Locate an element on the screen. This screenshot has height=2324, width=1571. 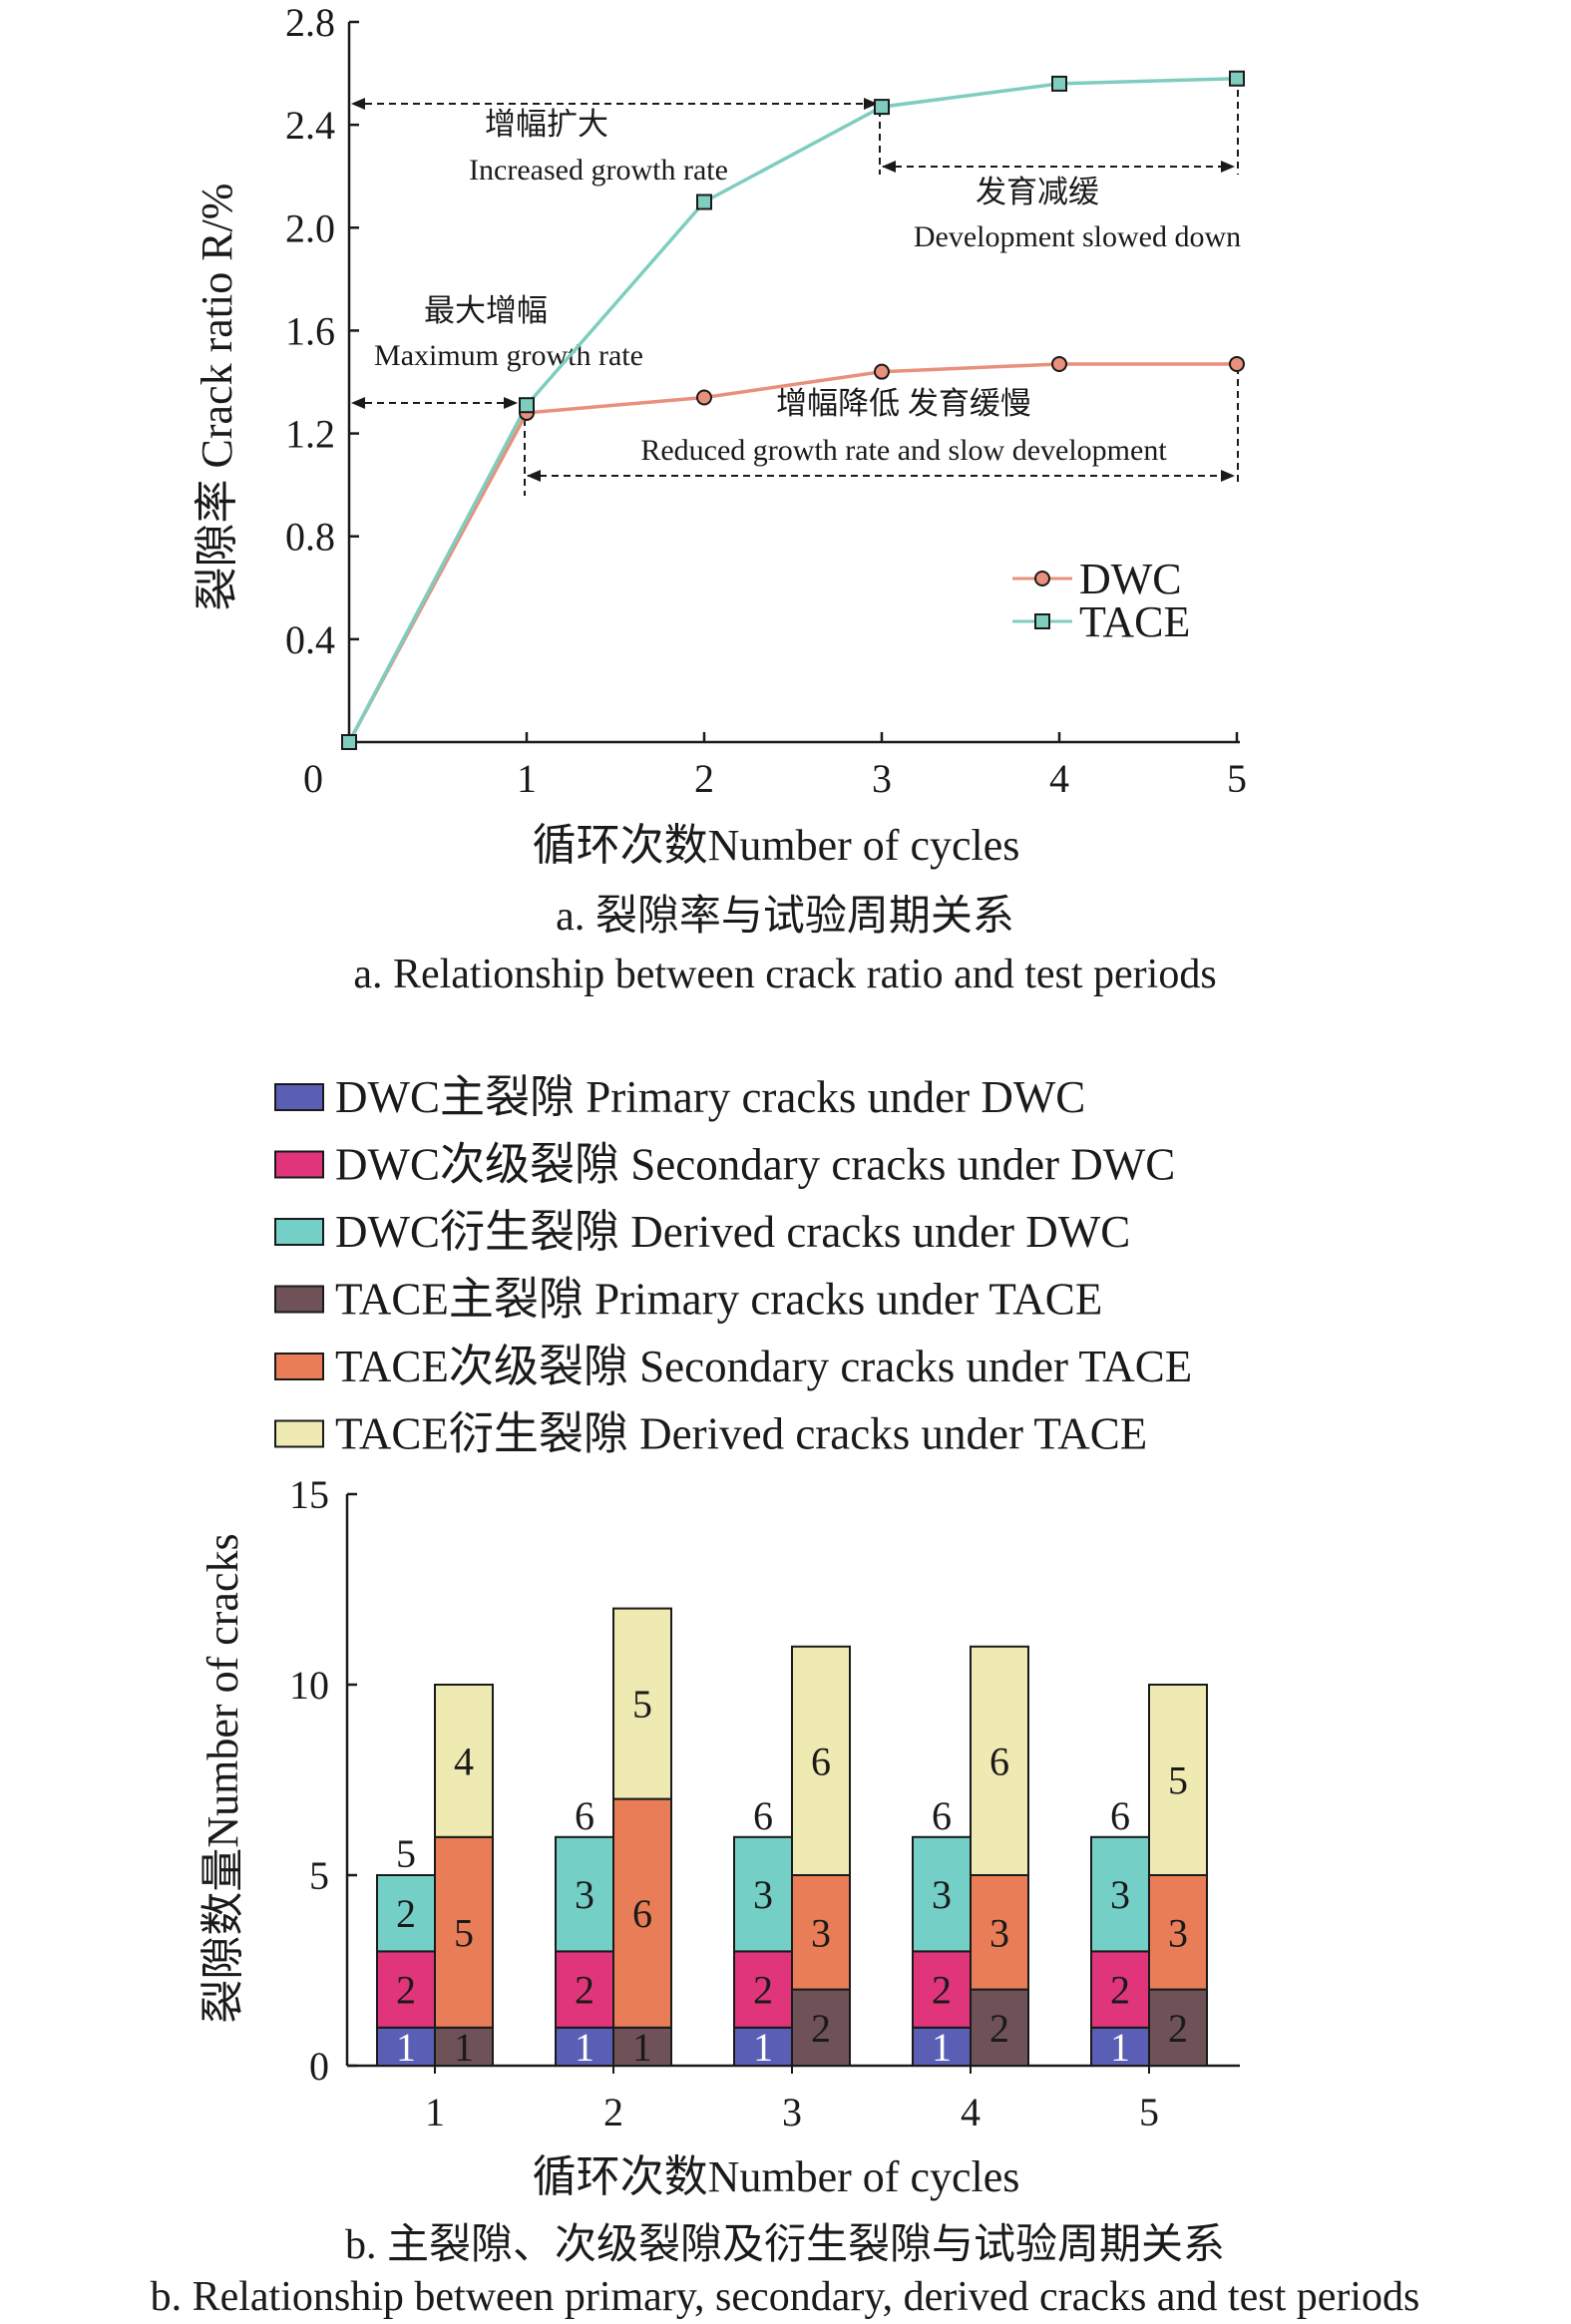
y-tick-label: 2.8 is located at coordinates (310, 22).